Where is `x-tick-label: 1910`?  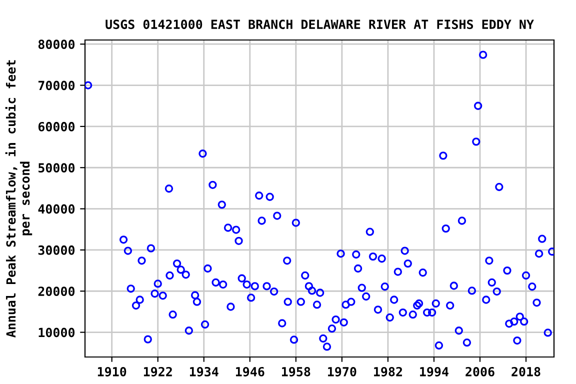 x-tick-label: 1910 is located at coordinates (112, 371).